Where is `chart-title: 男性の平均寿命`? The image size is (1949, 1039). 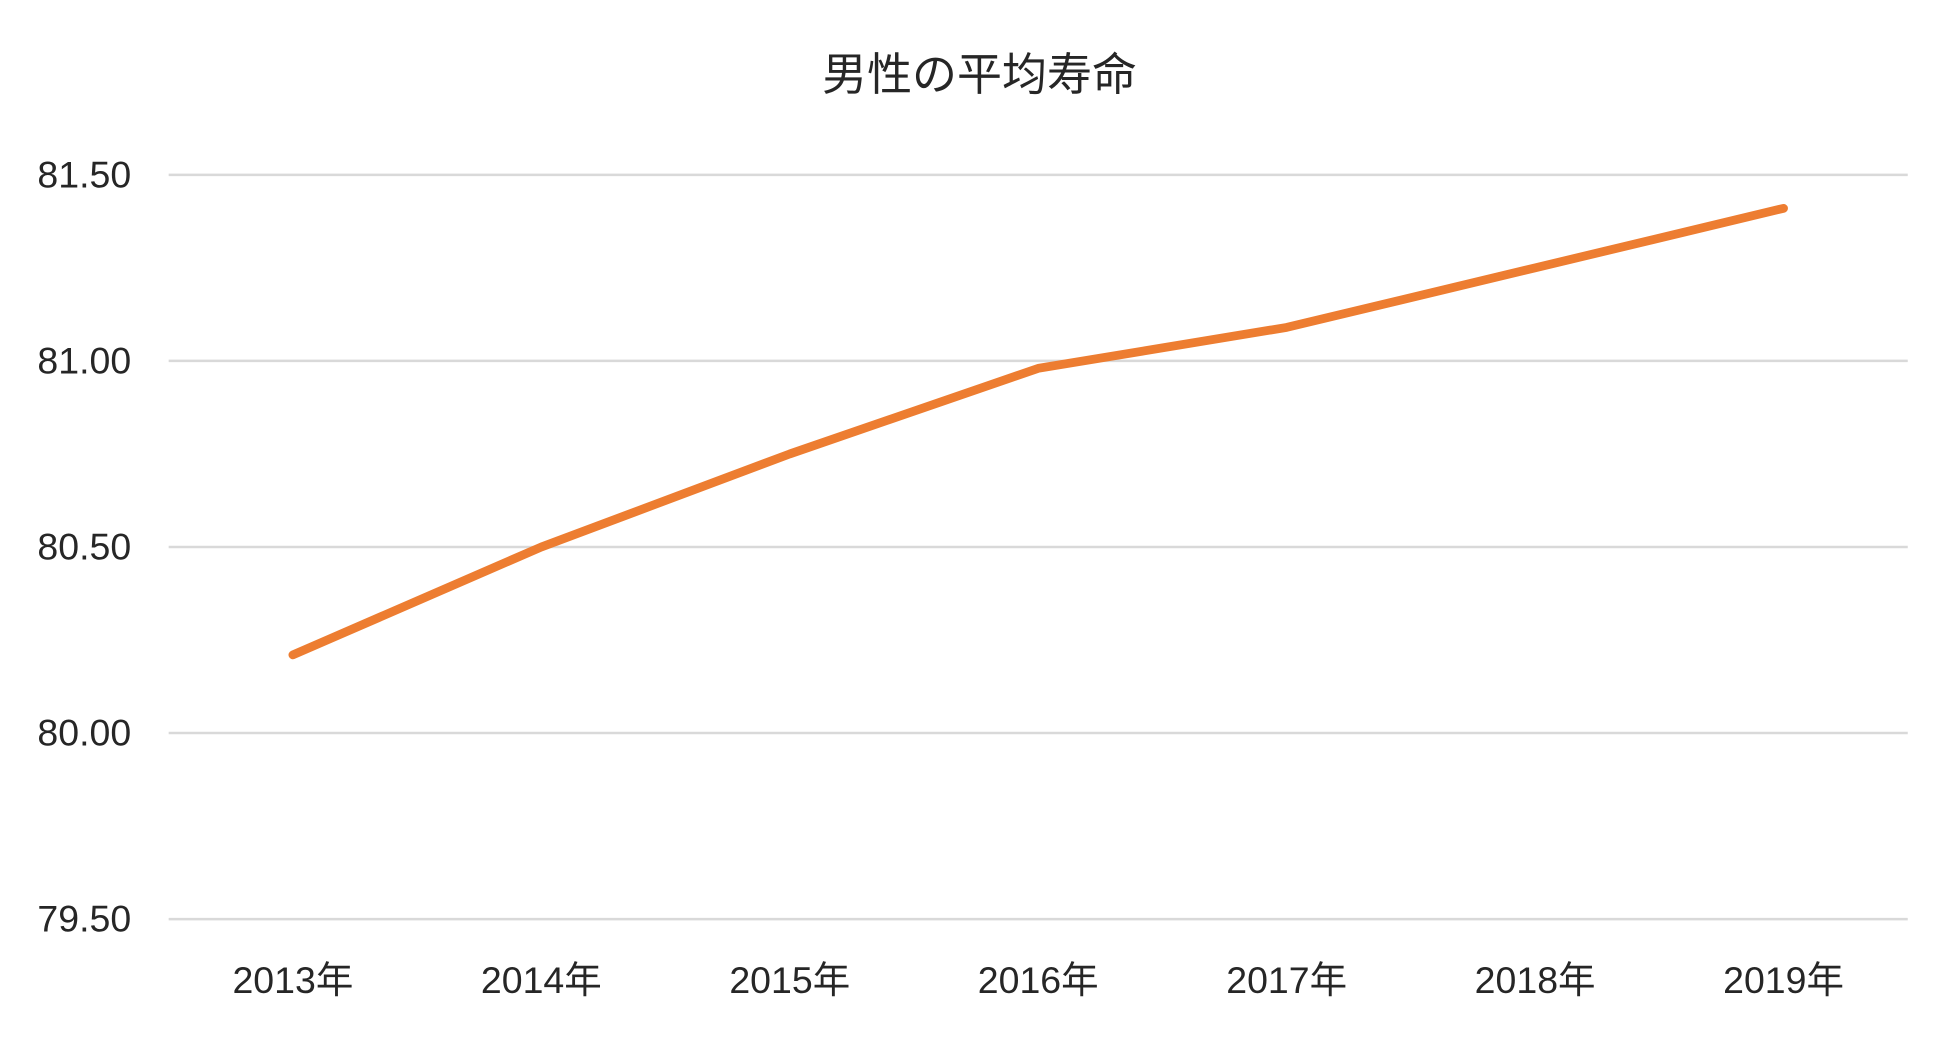
chart-title: 男性の平均寿命 is located at coordinates (979, 74).